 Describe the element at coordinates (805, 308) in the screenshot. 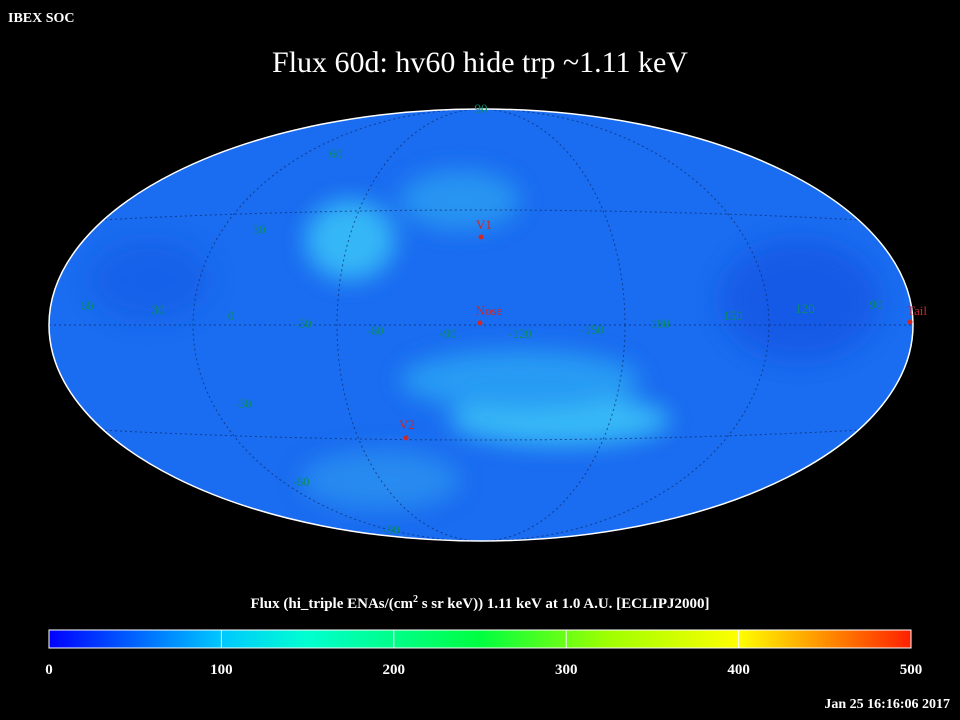

I see `longitude-label: 120` at that location.